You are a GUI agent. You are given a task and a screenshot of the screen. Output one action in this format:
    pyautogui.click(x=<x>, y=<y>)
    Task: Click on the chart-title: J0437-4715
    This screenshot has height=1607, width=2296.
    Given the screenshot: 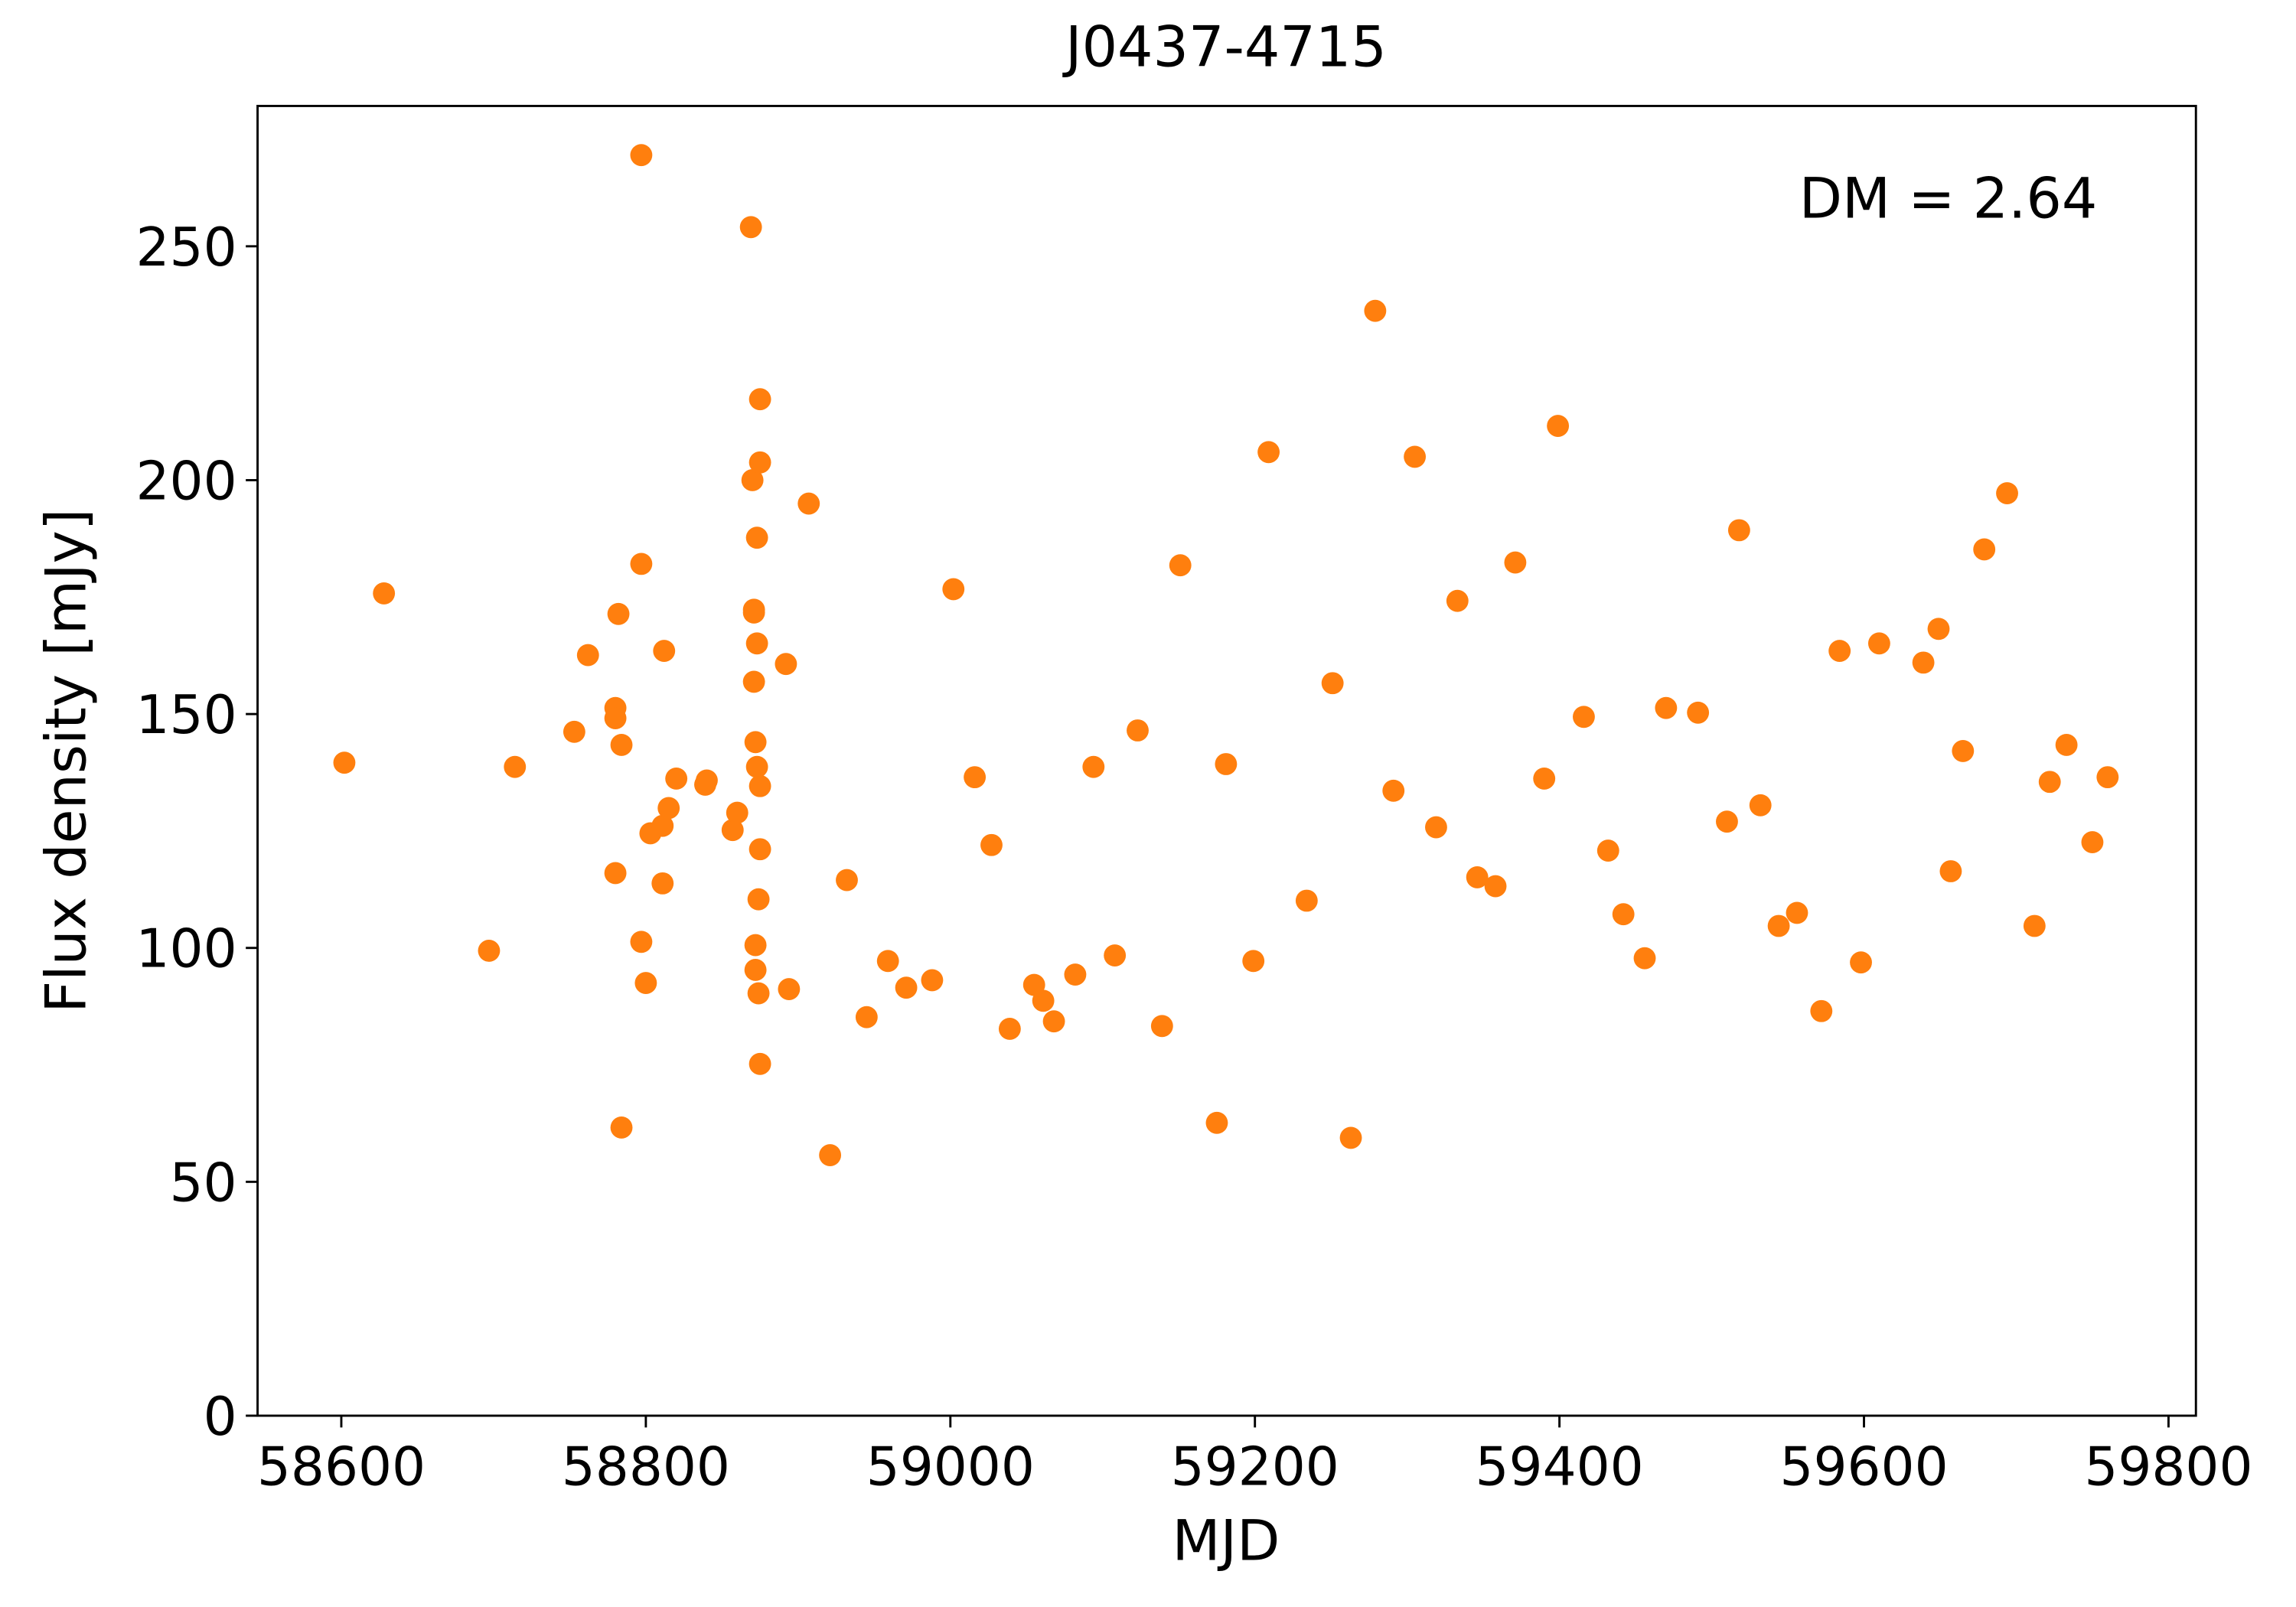 What is the action you would take?
    pyautogui.click(x=1224, y=47)
    